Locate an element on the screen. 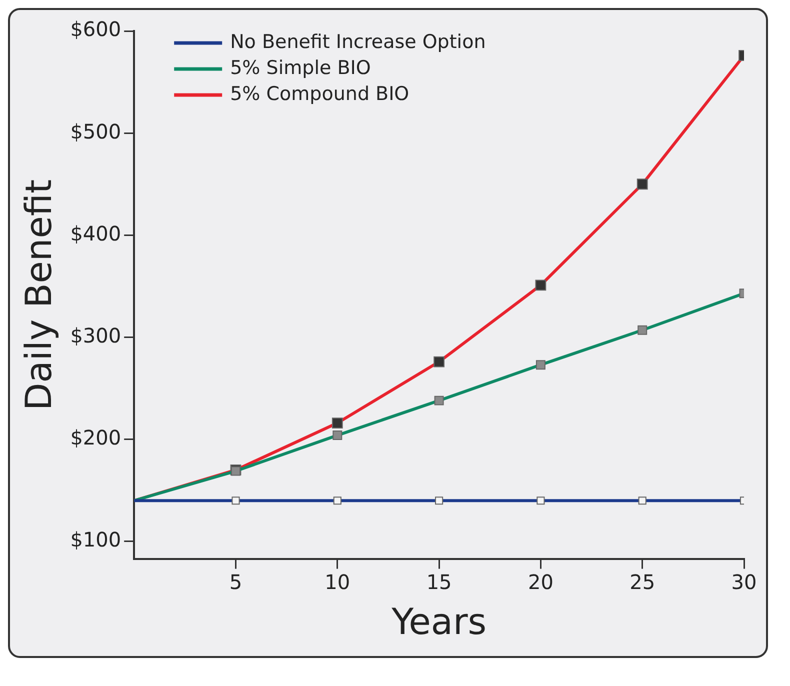 The height and width of the screenshot is (686, 790). y-tick-label: $600 is located at coordinates (96, 29).